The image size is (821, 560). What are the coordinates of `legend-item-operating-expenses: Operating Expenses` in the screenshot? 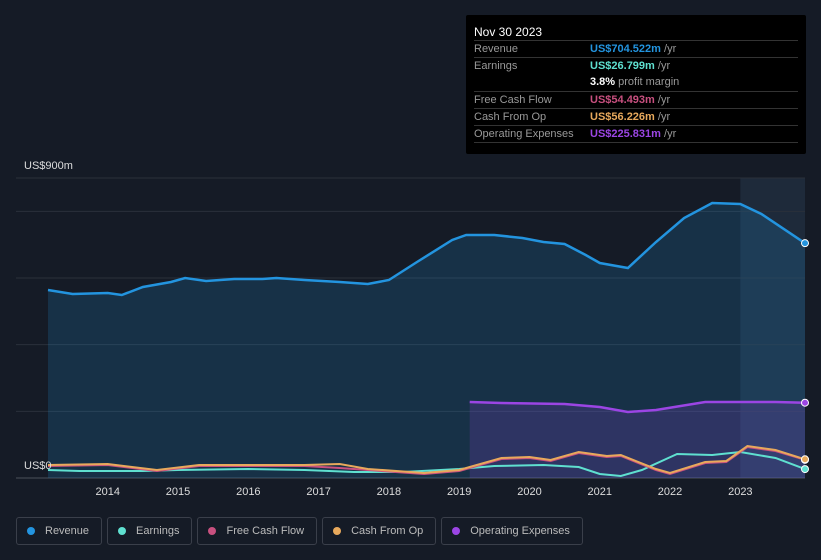 It's located at (512, 531).